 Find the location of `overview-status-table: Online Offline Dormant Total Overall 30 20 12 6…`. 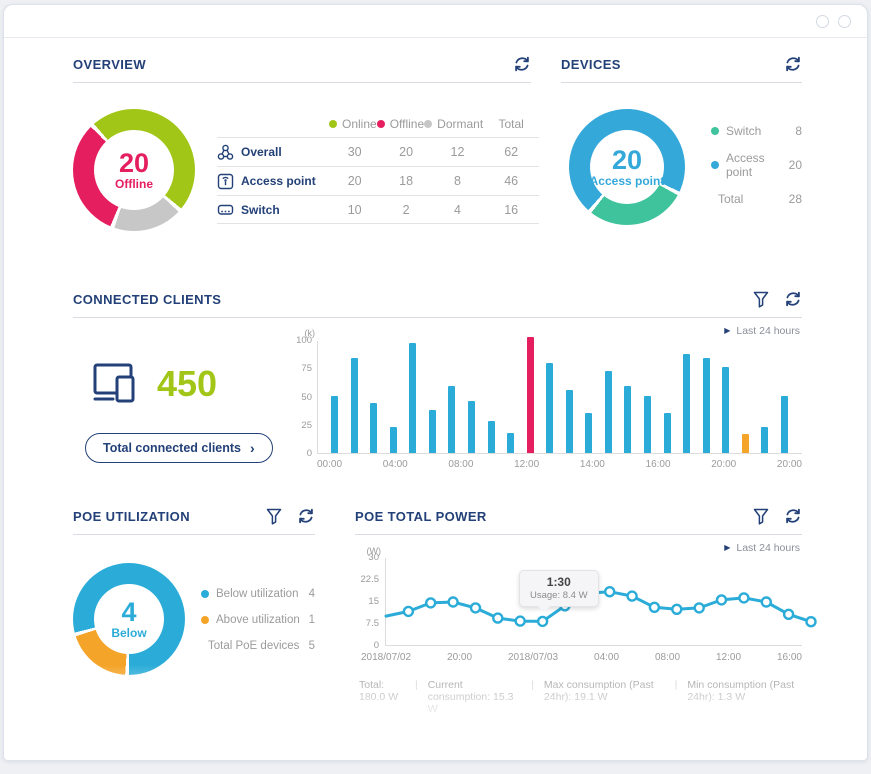

overview-status-table: Online Offline Dormant Total Overall 30 20 12 6… is located at coordinates (378, 181).